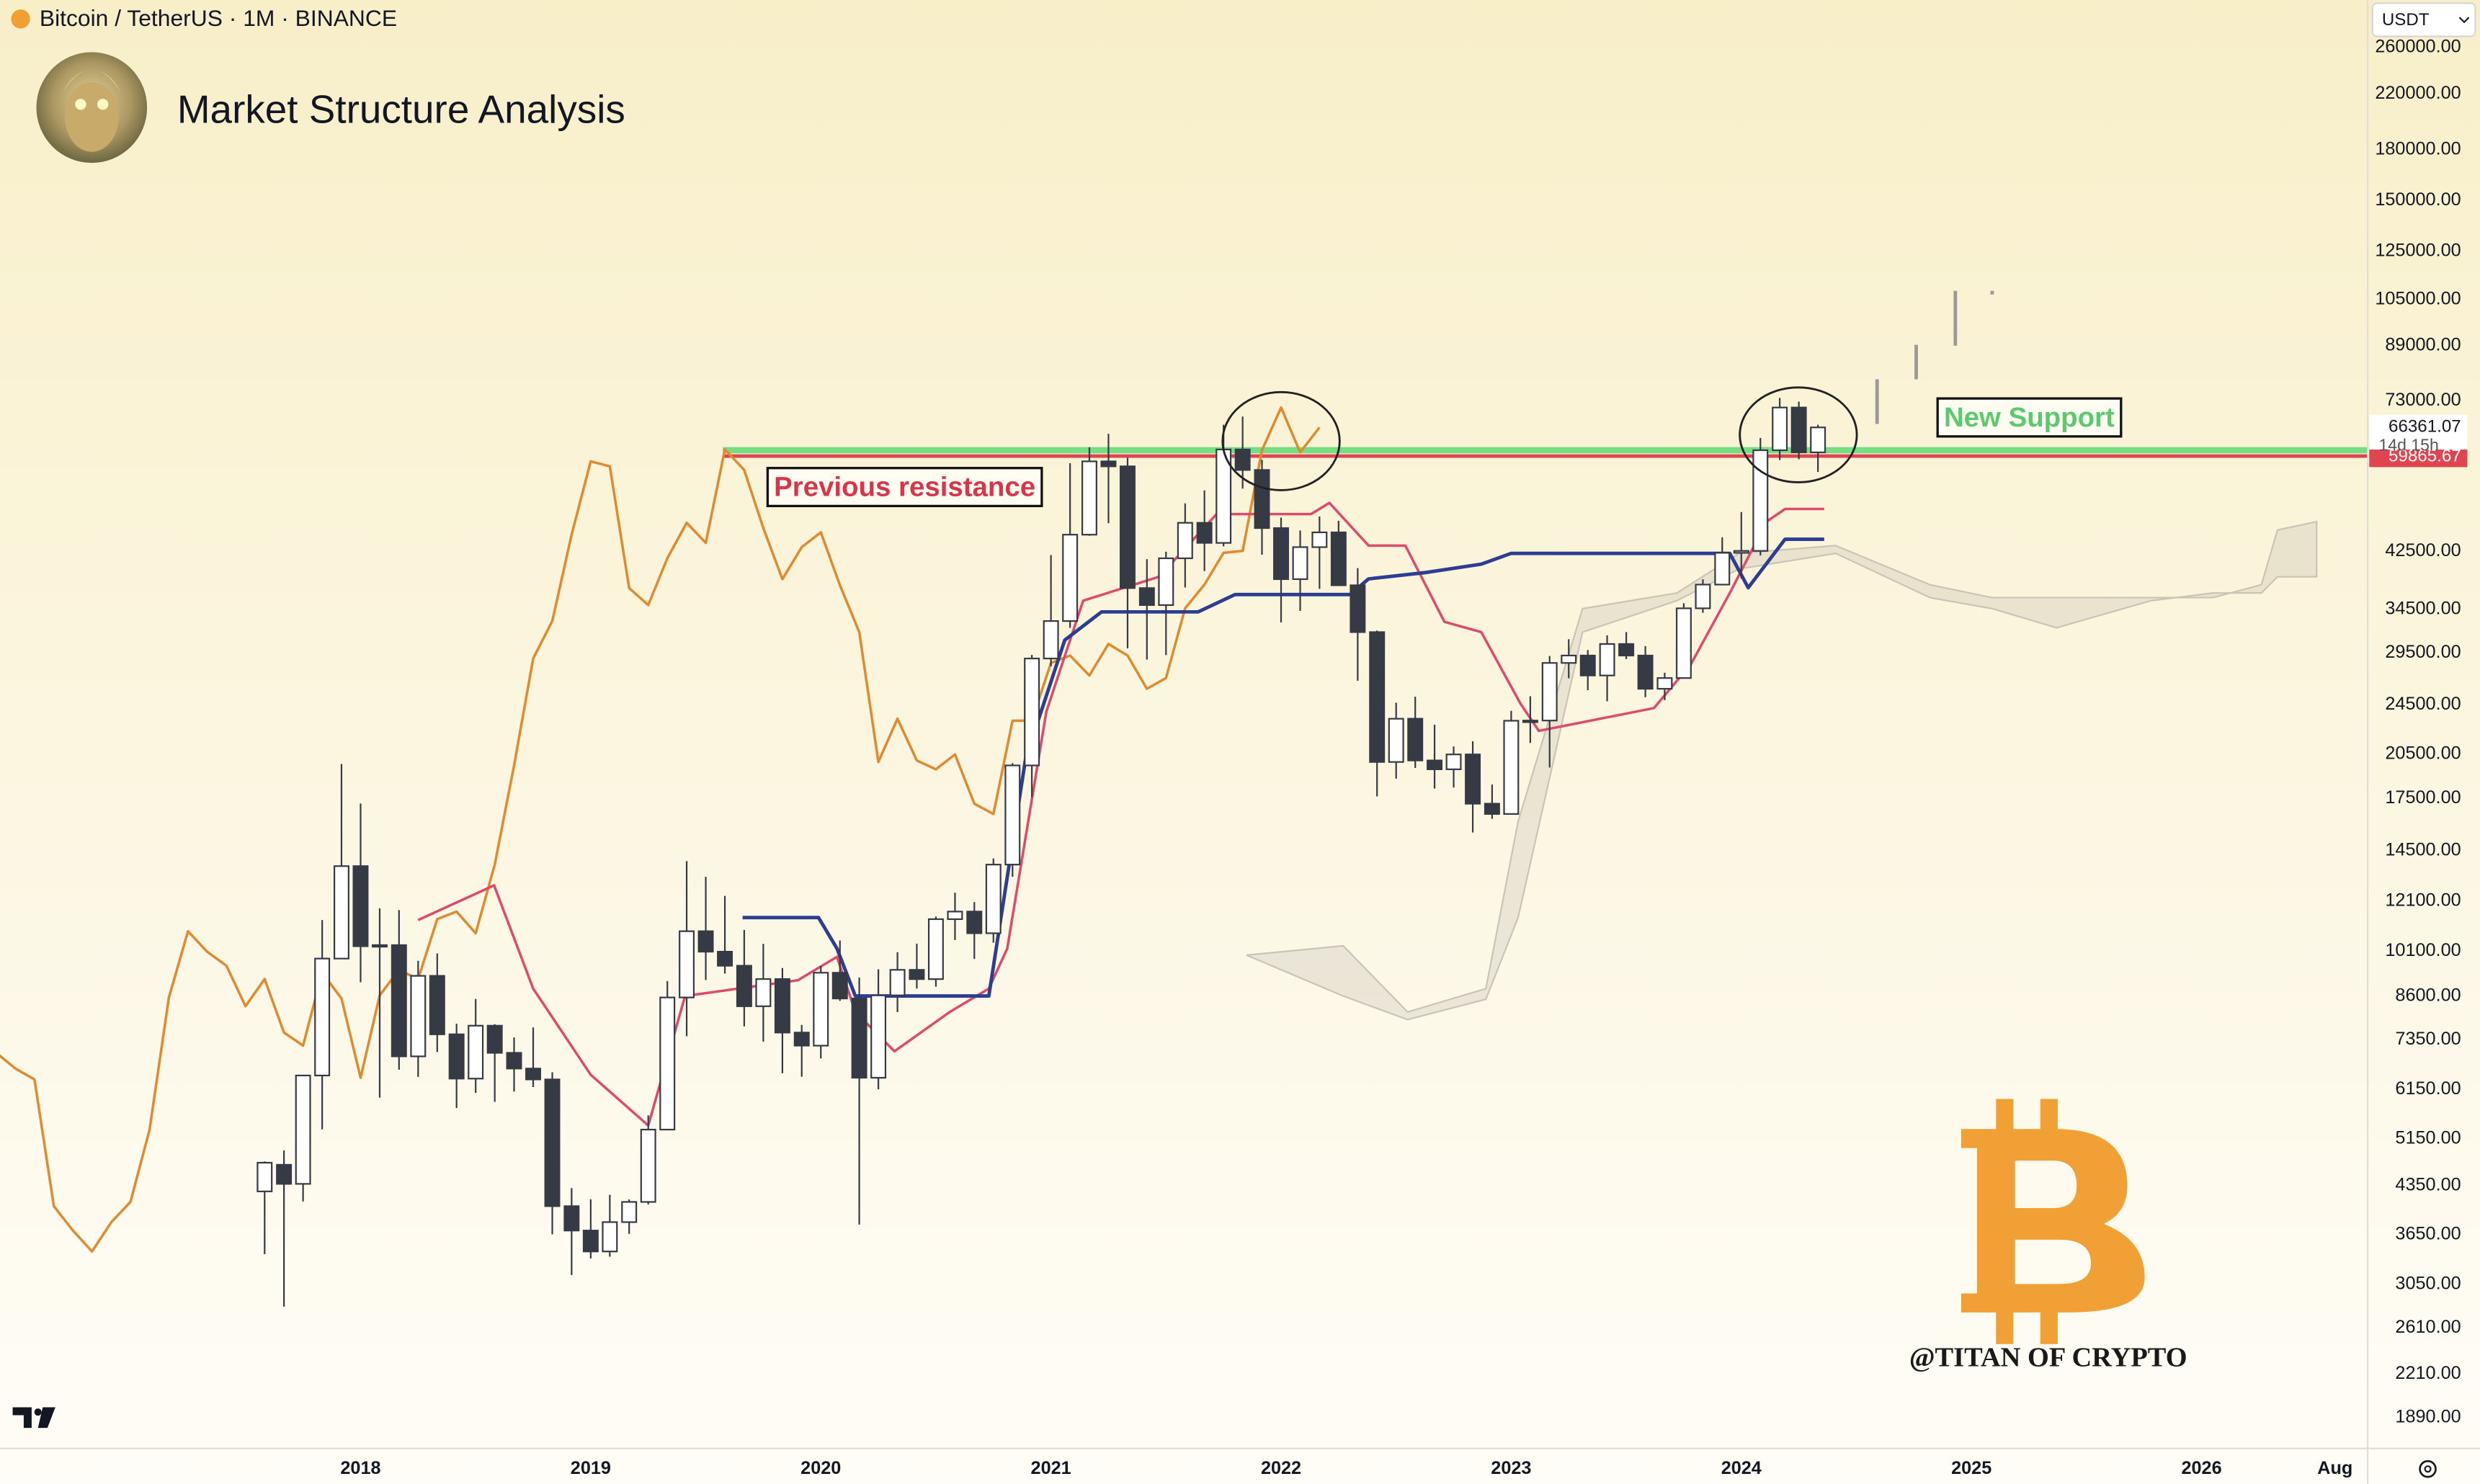 The height and width of the screenshot is (1484, 2480). I want to click on x-tick-label: 2022, so click(1281, 1468).